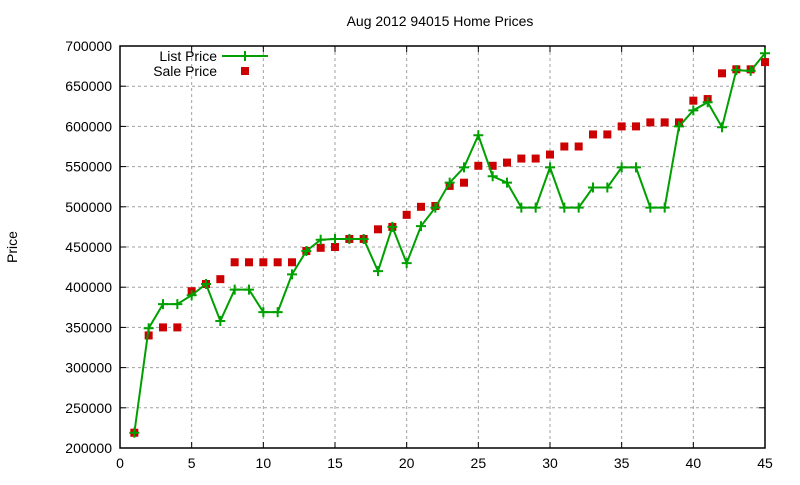 This screenshot has width=800, height=485. Describe the element at coordinates (479, 463) in the screenshot. I see `x-tick-label: 25` at that location.